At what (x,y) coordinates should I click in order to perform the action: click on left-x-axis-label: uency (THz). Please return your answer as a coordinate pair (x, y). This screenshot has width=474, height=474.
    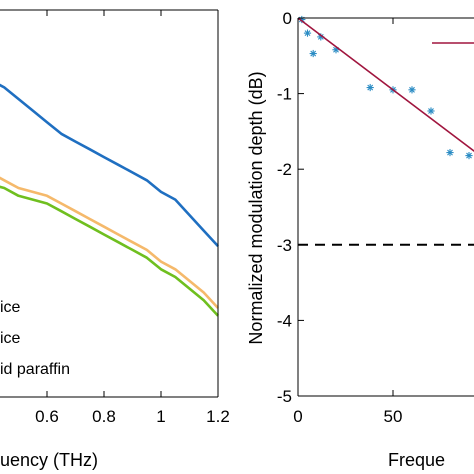
    Looking at the image, I should click on (49, 460).